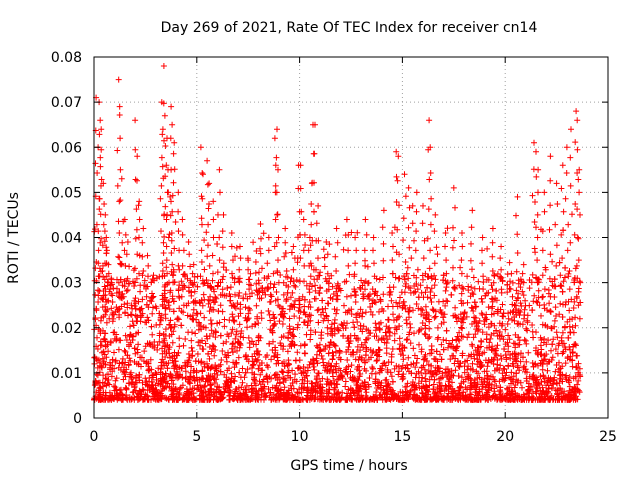 This screenshot has height=480, width=640. Describe the element at coordinates (66, 103) in the screenshot. I see `y-tick-label: 0.07` at that location.